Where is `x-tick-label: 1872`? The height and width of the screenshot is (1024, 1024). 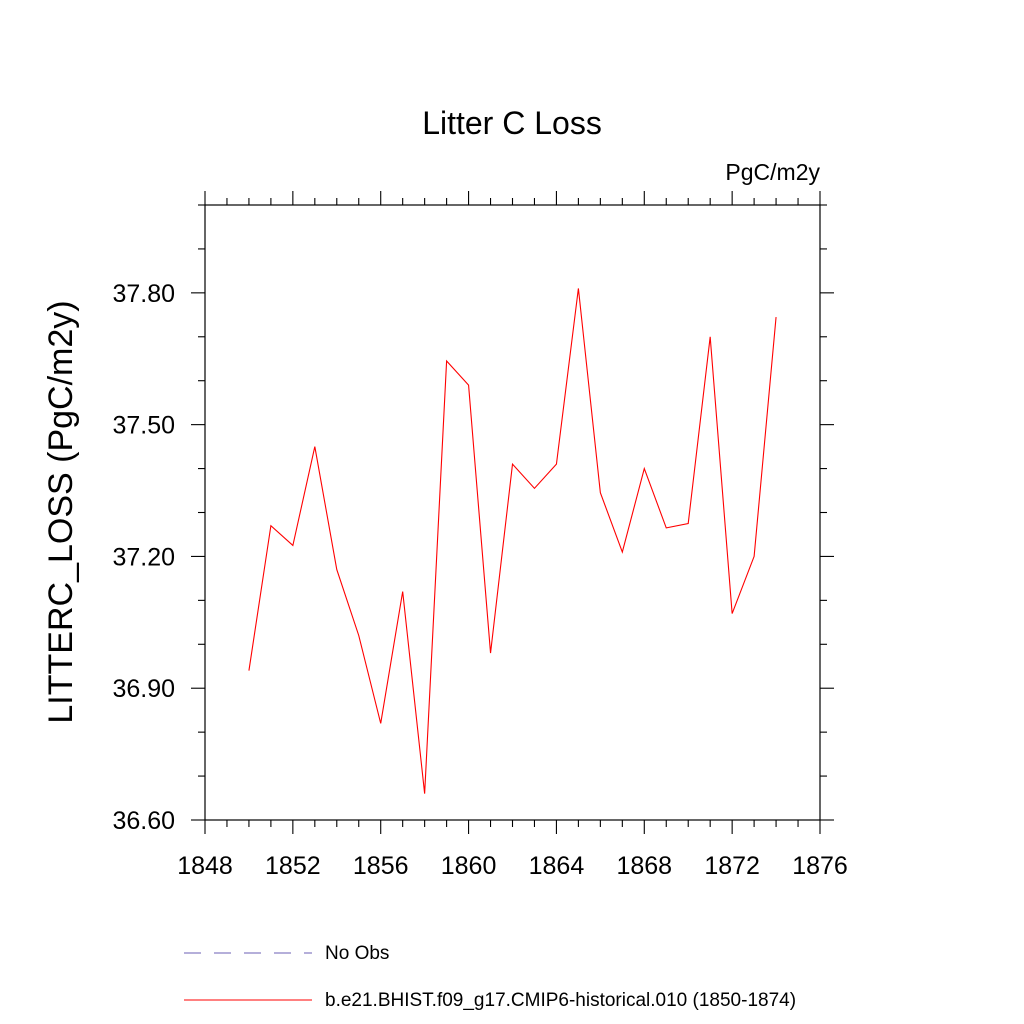
x-tick-label: 1872 is located at coordinates (732, 866).